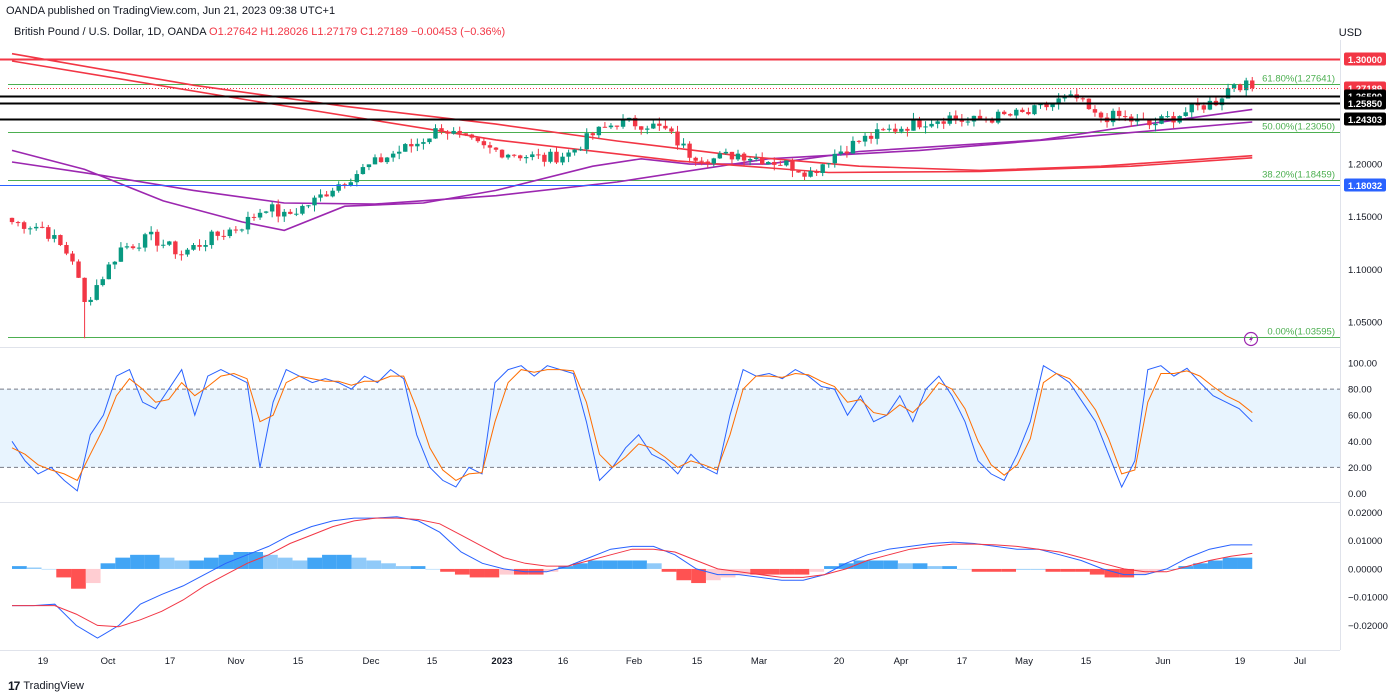  What do you see at coordinates (298, 661) in the screenshot?
I see `time-axis-tick-label: 15` at bounding box center [298, 661].